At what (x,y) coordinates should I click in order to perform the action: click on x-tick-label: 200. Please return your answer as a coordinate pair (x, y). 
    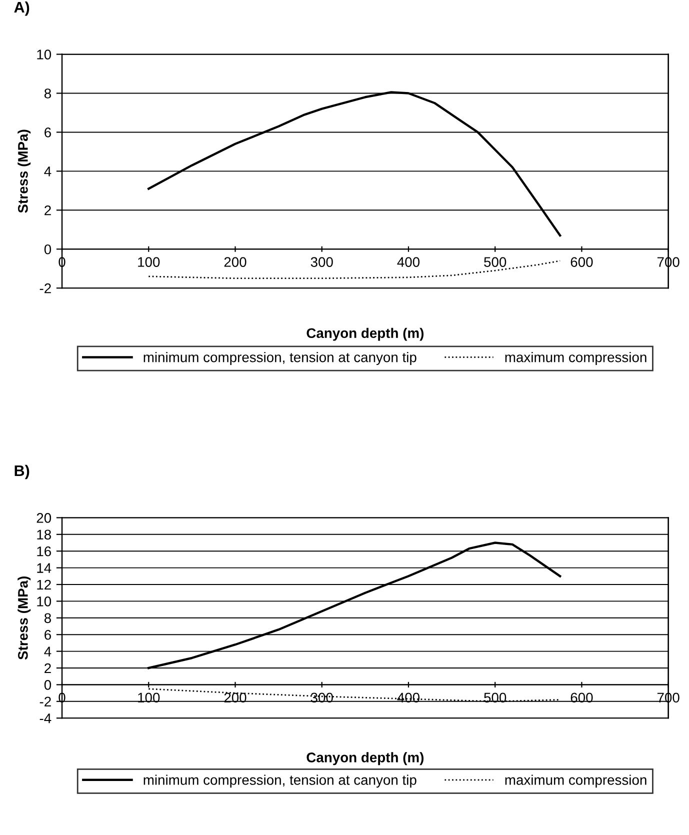
    Looking at the image, I should click on (235, 262).